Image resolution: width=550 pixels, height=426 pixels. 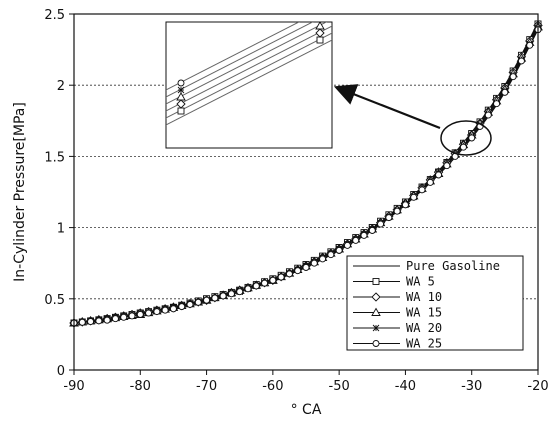 What do you see at coordinates (471, 386) in the screenshot?
I see `x-tick-label: -30` at bounding box center [471, 386].